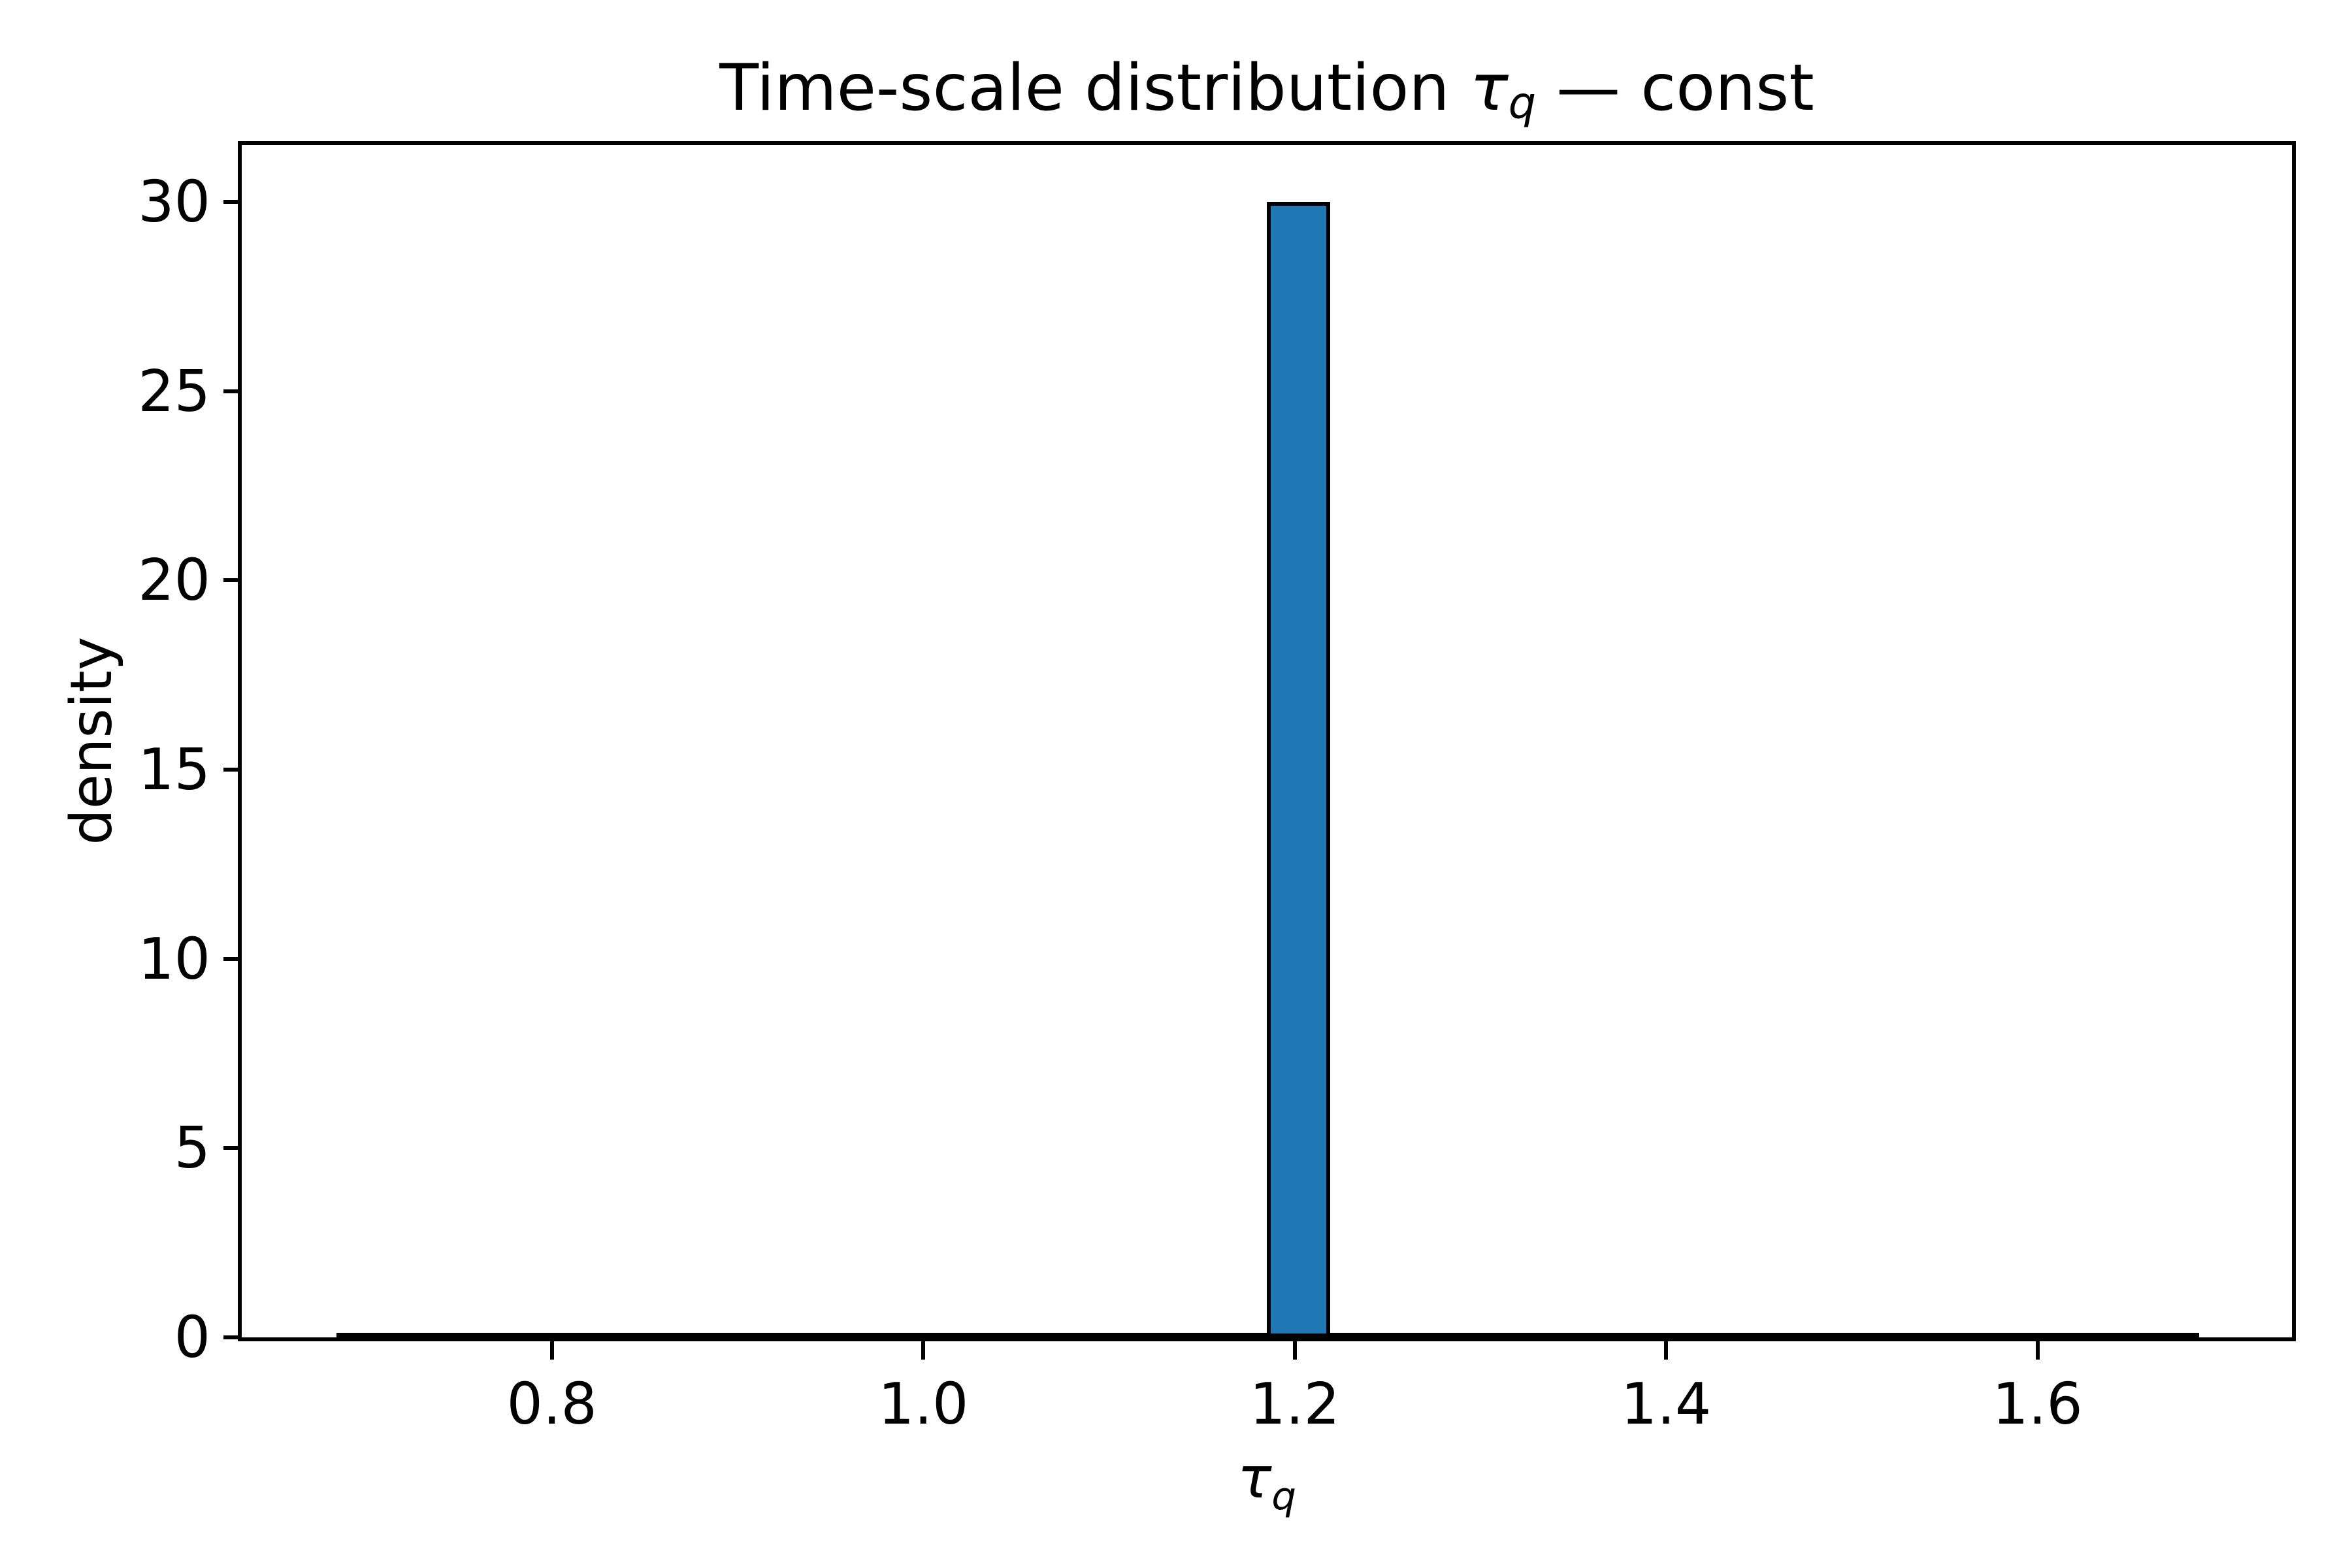  What do you see at coordinates (174, 769) in the screenshot?
I see `y-tick-label: 15` at bounding box center [174, 769].